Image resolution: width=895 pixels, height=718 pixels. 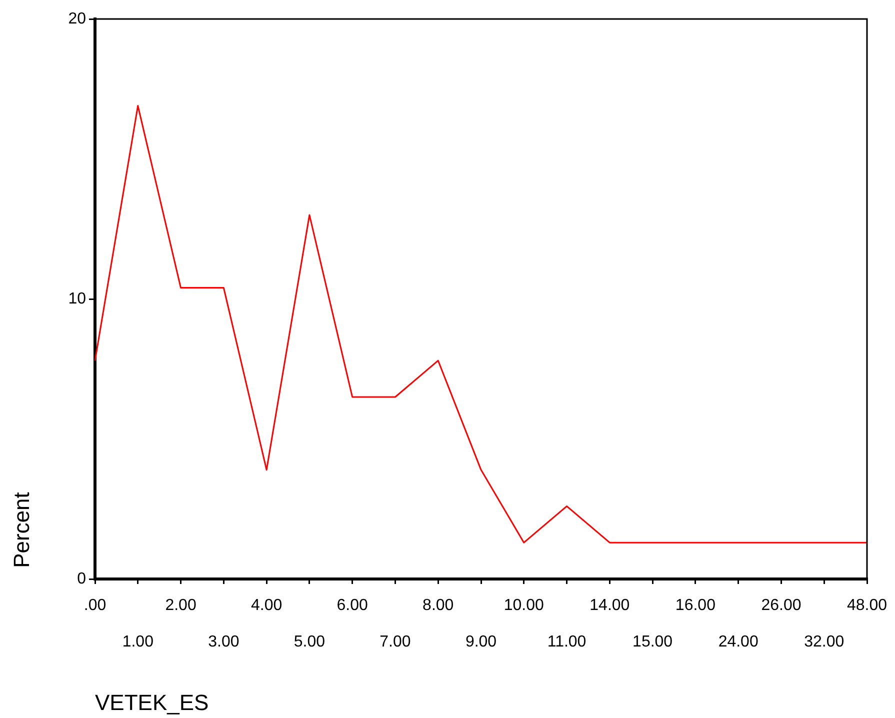 I want to click on x-tick-label: 11.00, so click(x=566, y=642).